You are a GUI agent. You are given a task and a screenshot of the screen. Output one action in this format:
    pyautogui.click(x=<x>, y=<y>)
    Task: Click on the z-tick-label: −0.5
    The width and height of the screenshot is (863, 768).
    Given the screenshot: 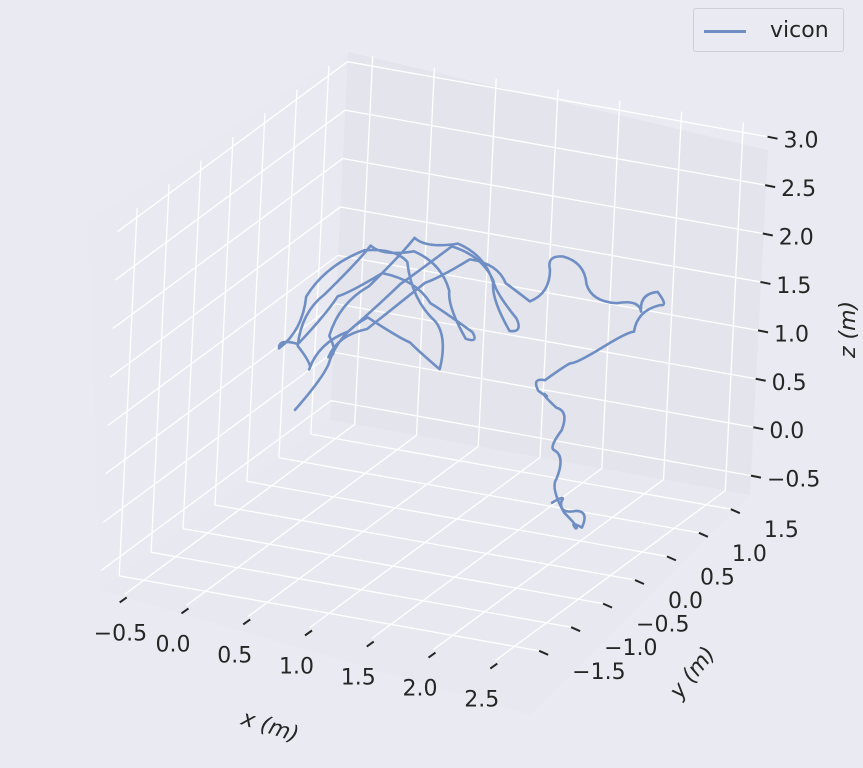 What is the action you would take?
    pyautogui.click(x=793, y=480)
    